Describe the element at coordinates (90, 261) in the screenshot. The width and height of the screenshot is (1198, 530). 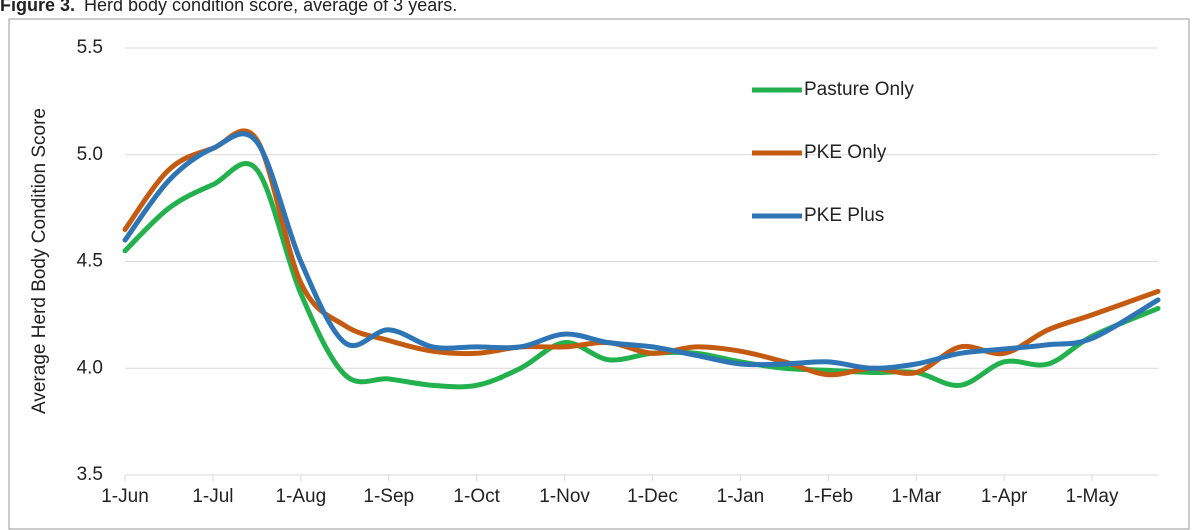
I see `y-tick-label: 4.5` at that location.